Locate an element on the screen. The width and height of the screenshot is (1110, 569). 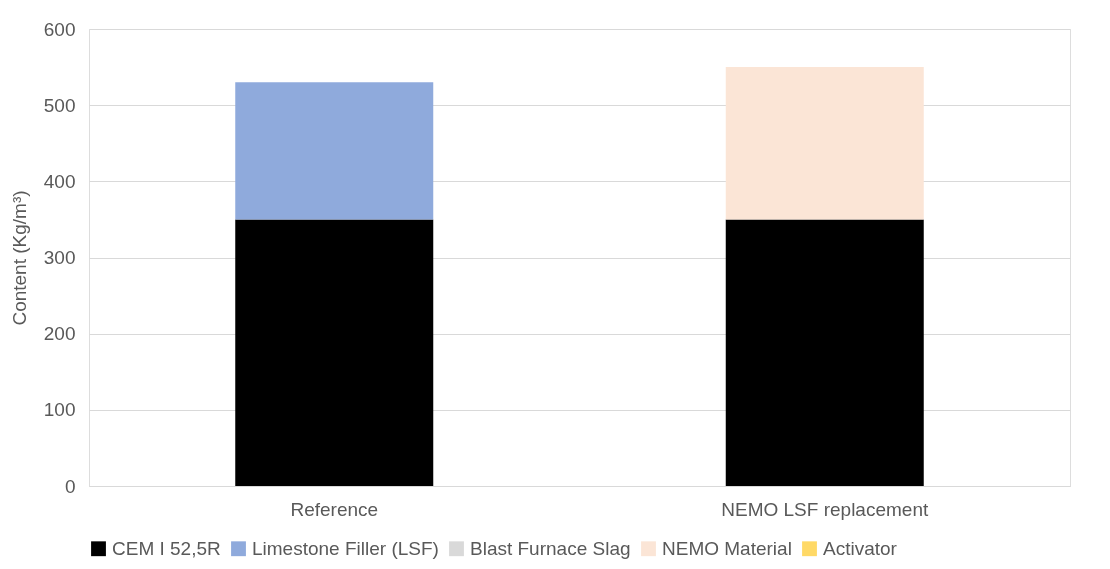
x-tick-label: NEMO LSF replacement is located at coordinates (825, 509).